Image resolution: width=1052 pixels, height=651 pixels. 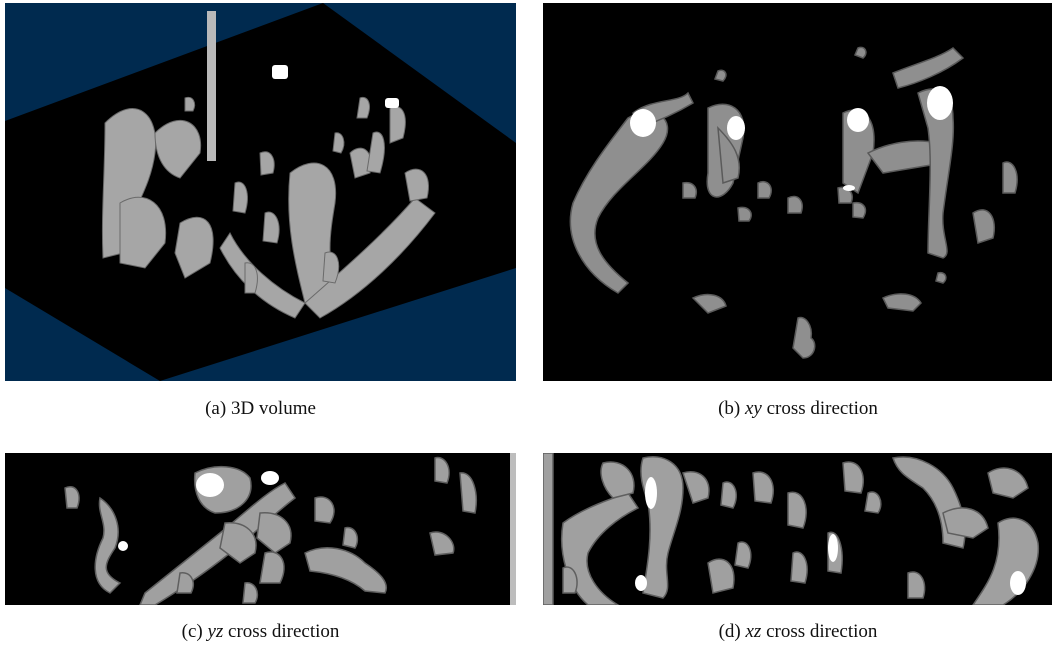 I want to click on xz-slice-graphic, so click(x=791, y=529).